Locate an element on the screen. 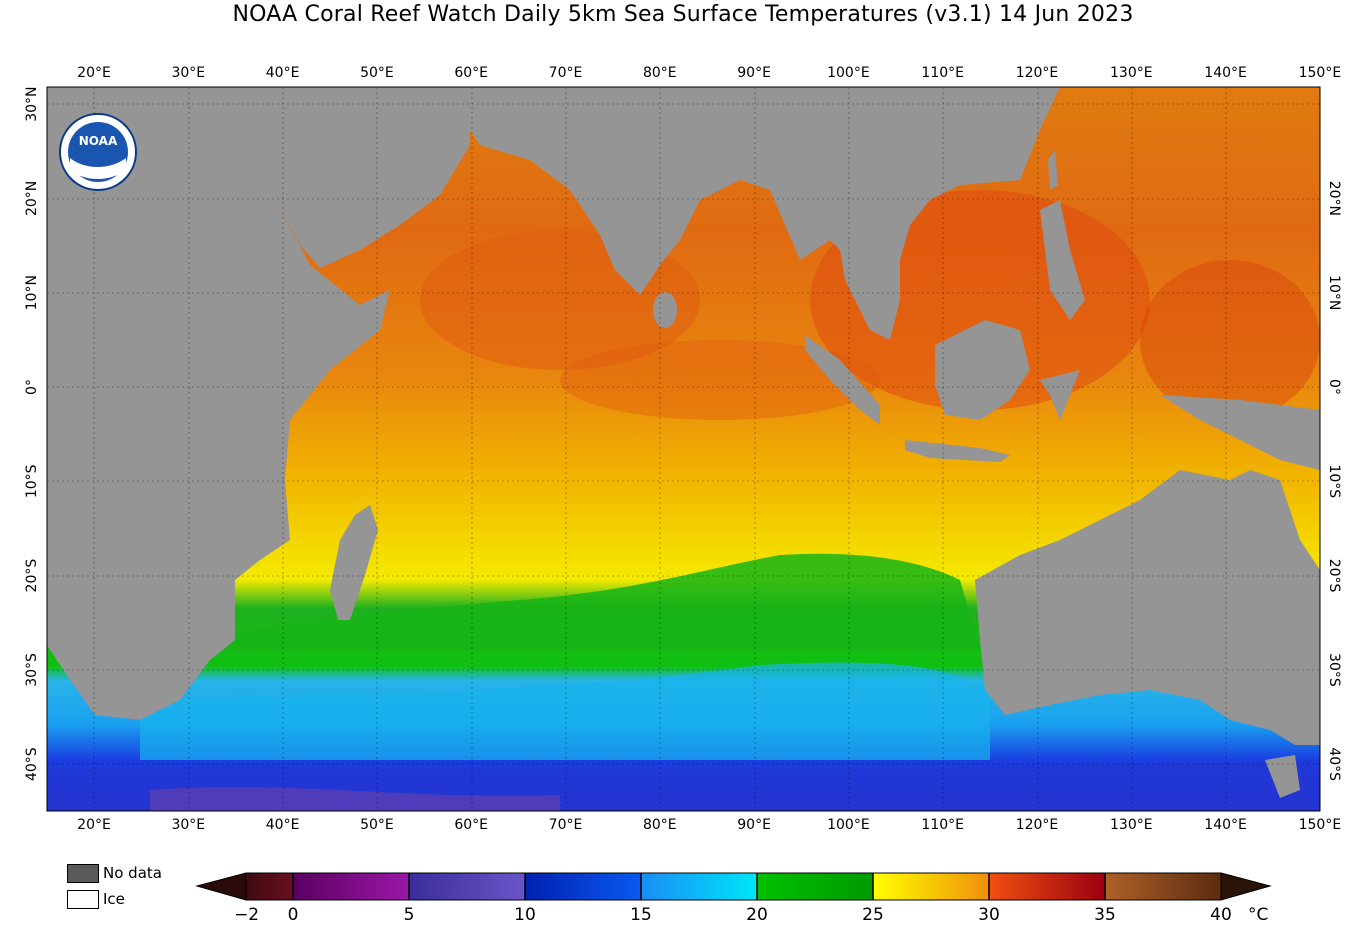 The height and width of the screenshot is (930, 1366). lon-tick-top: 70°E is located at coordinates (566, 73).